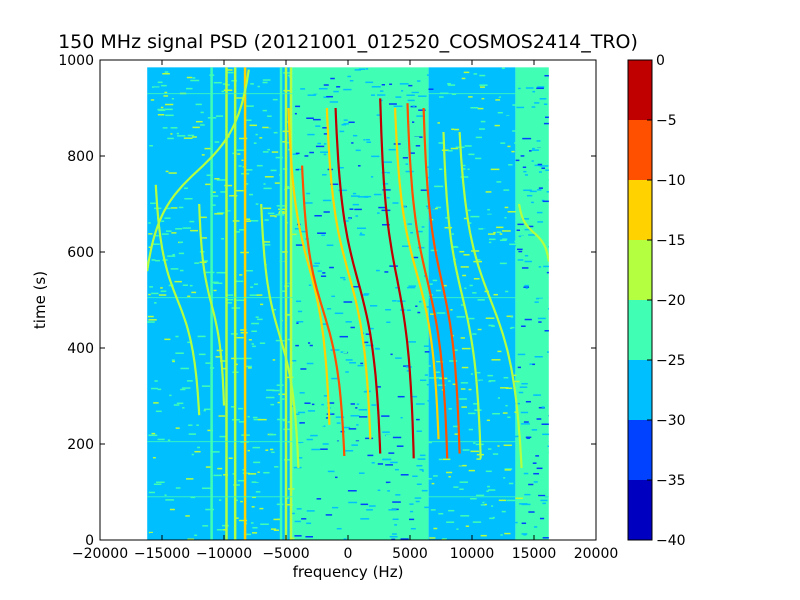 The image size is (800, 600). I want to click on colorbar-tick-label: −40, so click(671, 541).